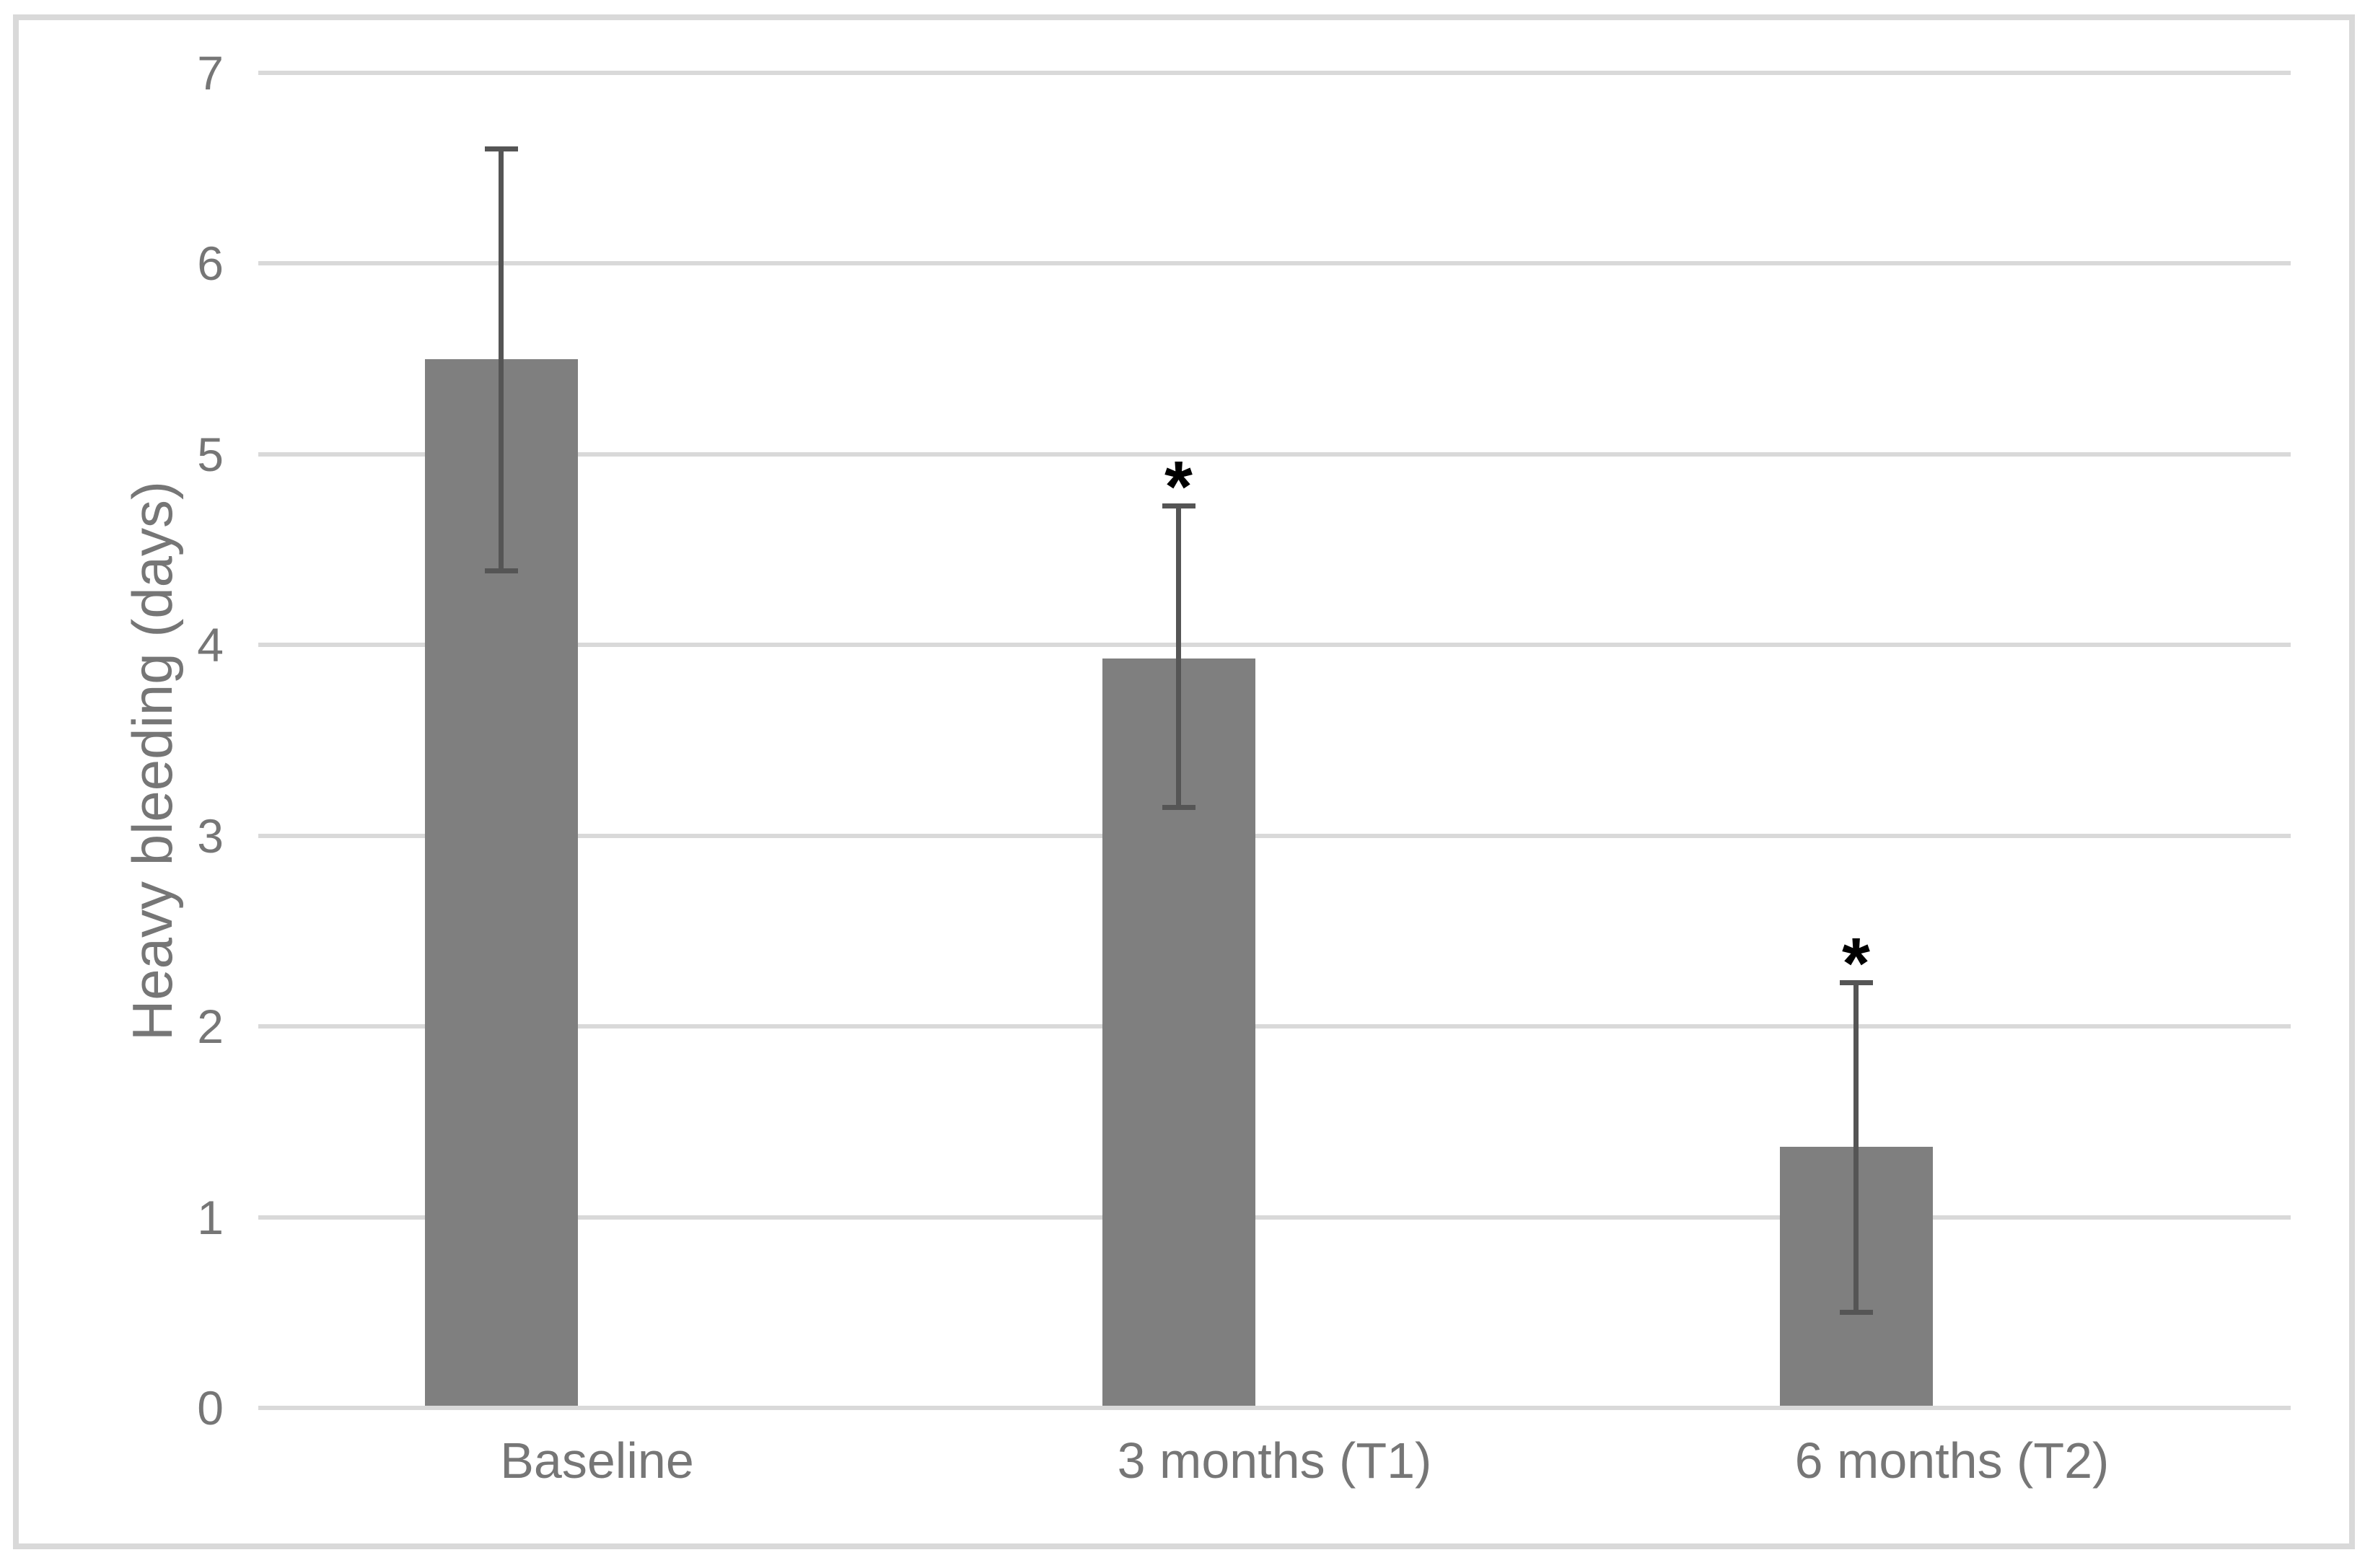 This screenshot has width=2378, height=1568. Describe the element at coordinates (597, 1460) in the screenshot. I see `x-category-label: Baseline` at that location.